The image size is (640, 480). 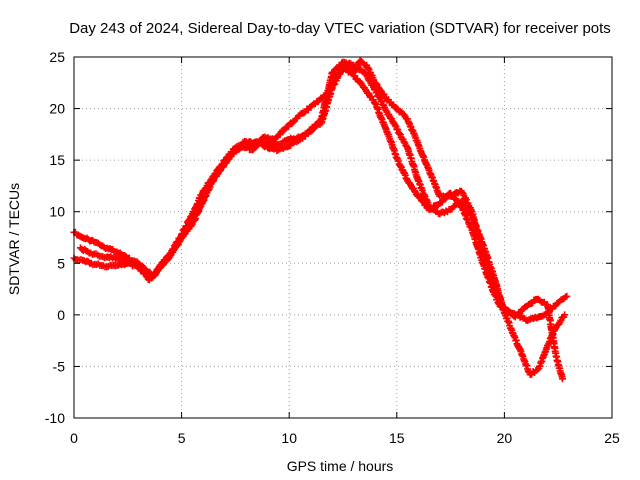 I want to click on y-tick-label: -10, so click(x=55, y=418).